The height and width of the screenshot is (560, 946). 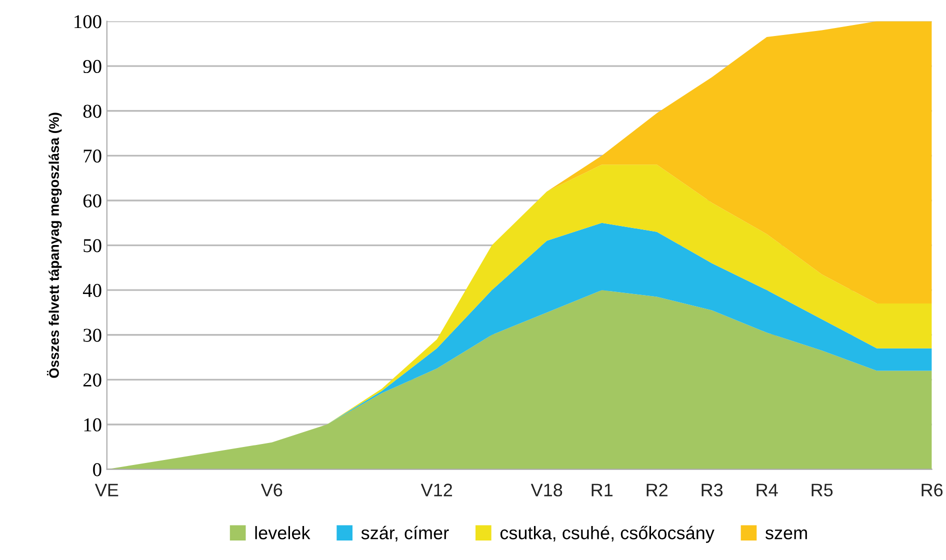 What do you see at coordinates (282, 533) in the screenshot?
I see `legend-label: levelek` at bounding box center [282, 533].